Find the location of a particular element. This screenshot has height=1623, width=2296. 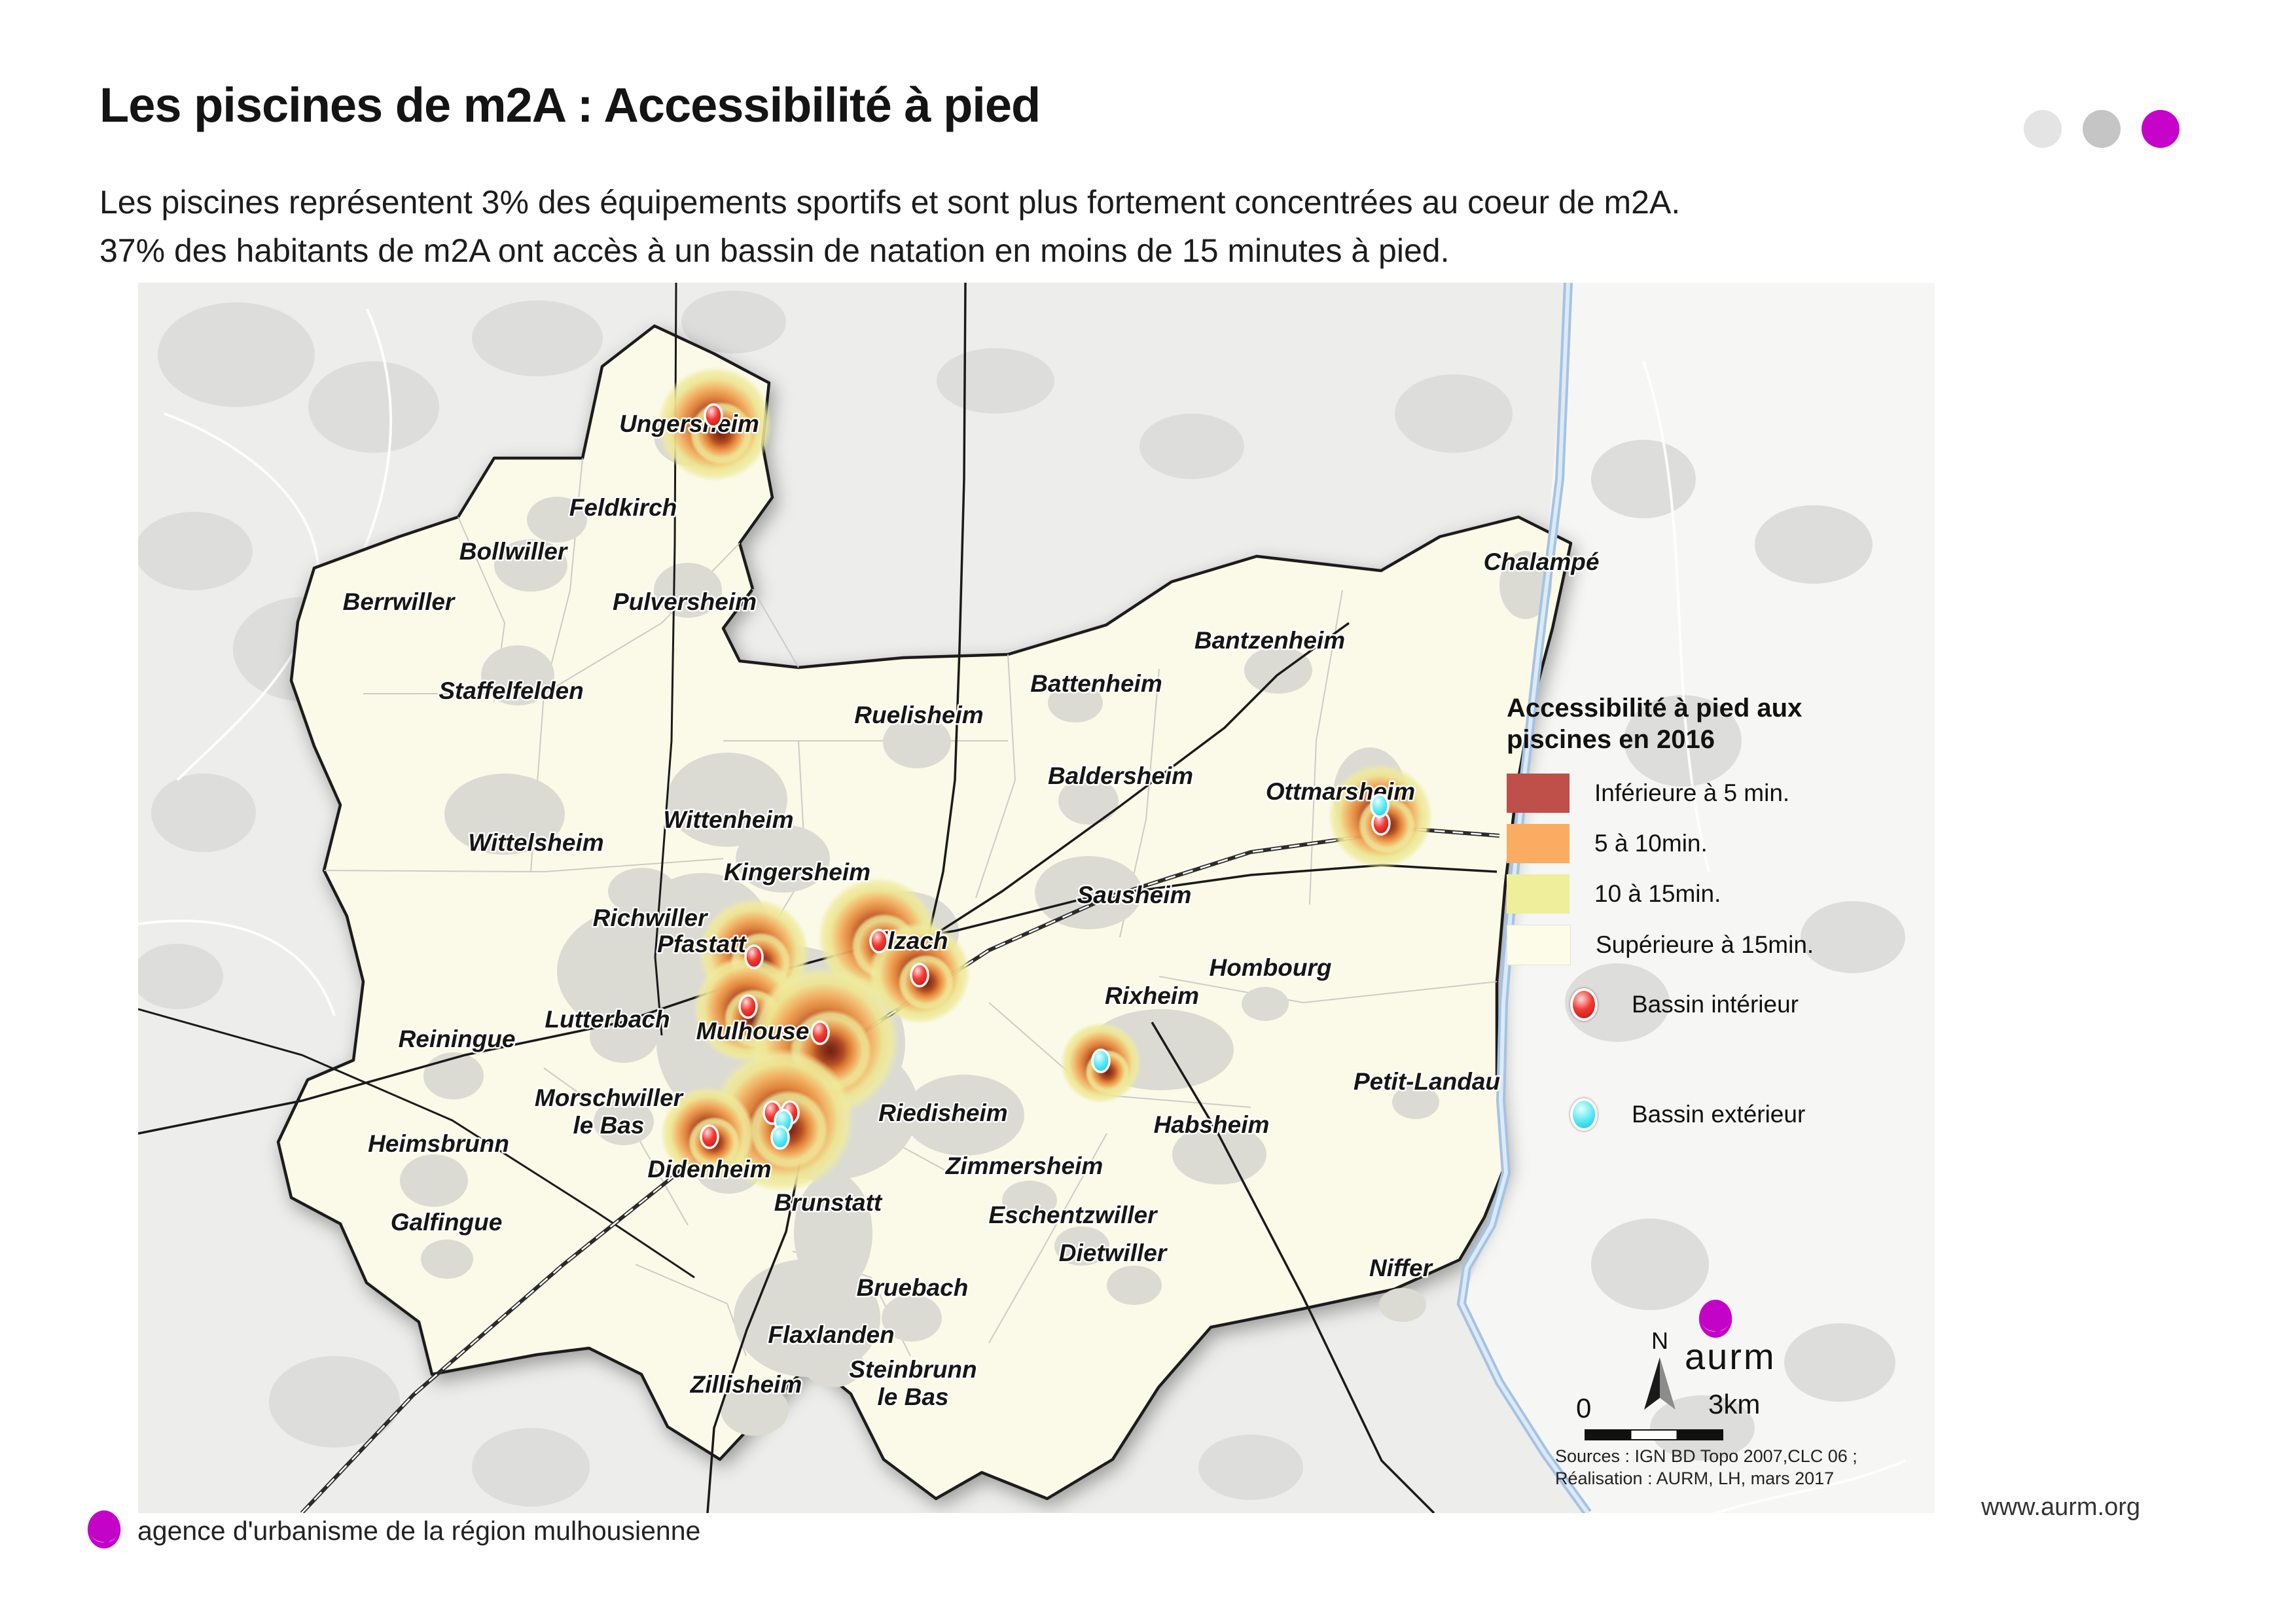

commune-label-petit-landau: Petit-Landau is located at coordinates (1427, 1081).